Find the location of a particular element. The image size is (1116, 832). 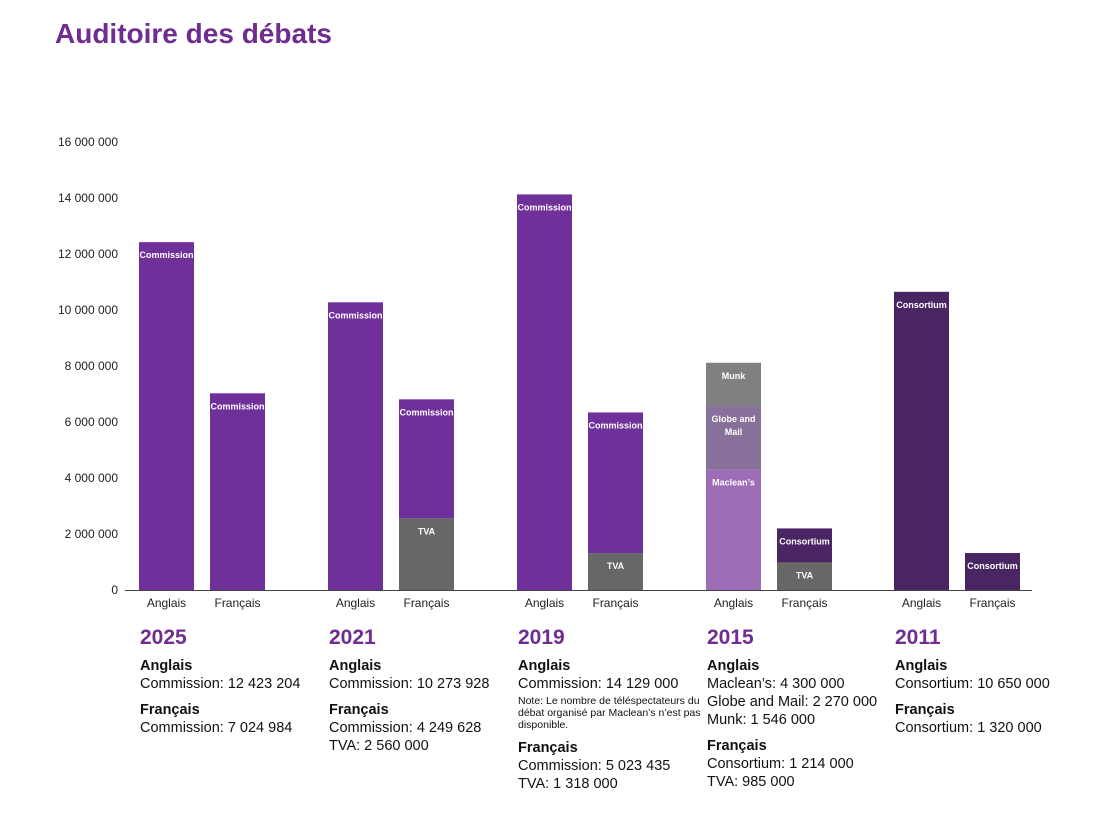

audience-line: Commission: 14 129 000 is located at coordinates (598, 684).